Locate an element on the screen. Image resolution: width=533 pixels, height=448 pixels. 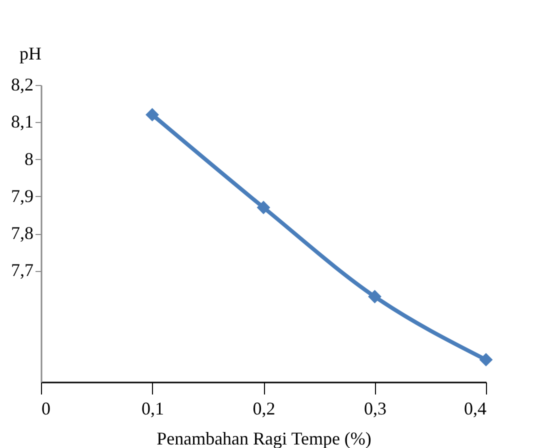
y-tick-label: 8 is located at coordinates (29, 158).